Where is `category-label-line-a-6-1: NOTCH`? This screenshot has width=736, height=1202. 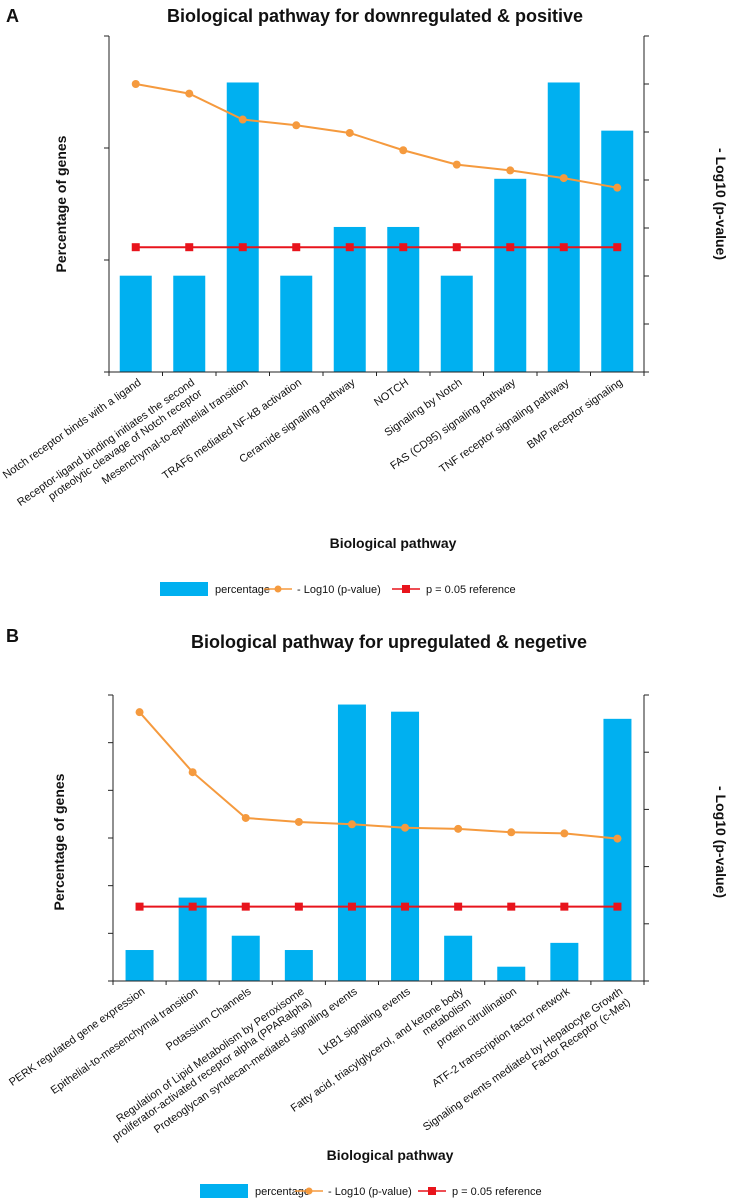 category-label-line-a-6-1: NOTCH is located at coordinates (391, 393).